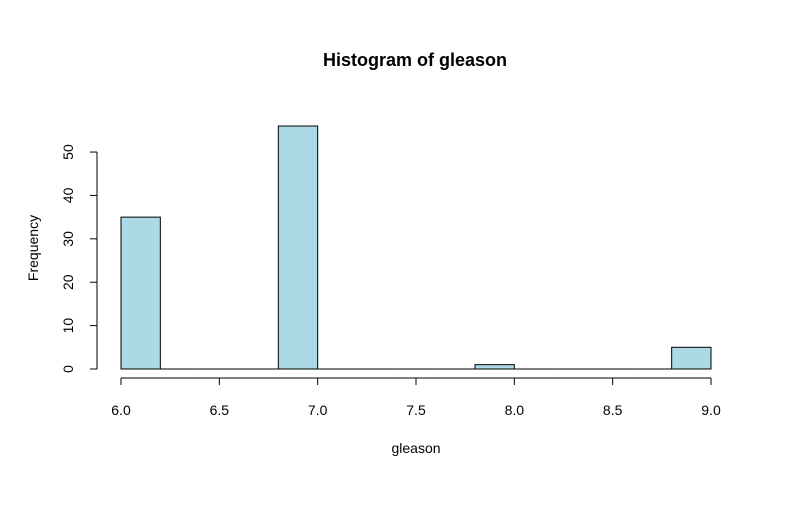 This screenshot has height=516, width=795. What do you see at coordinates (415, 60) in the screenshot?
I see `chart-title: Histogram of gleason` at bounding box center [415, 60].